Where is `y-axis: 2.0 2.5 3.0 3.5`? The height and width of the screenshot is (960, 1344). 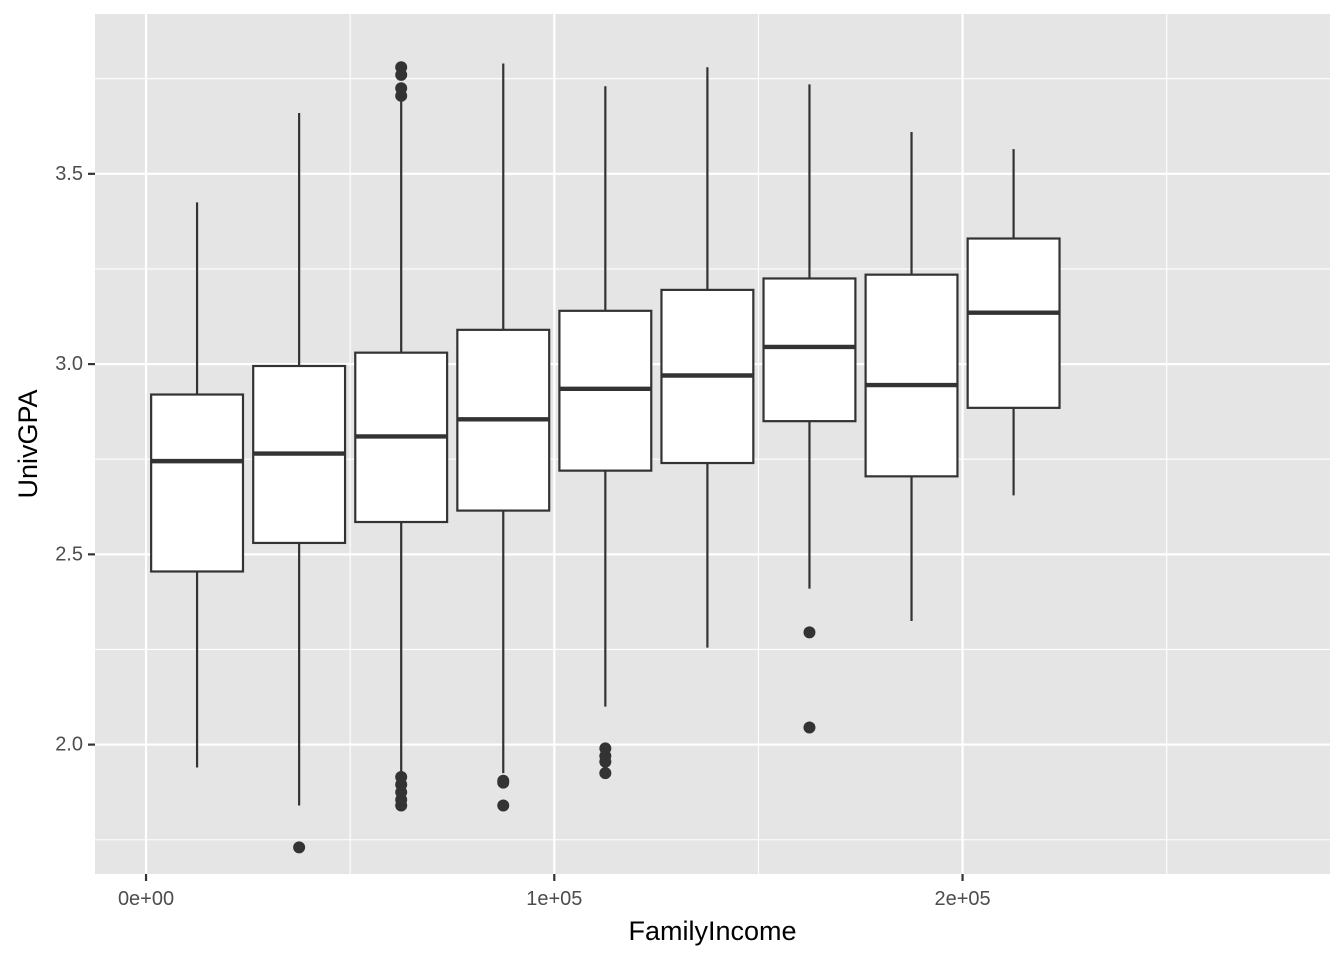
y-axis: 2.0 2.5 3.0 3.5 is located at coordinates (75, 459).